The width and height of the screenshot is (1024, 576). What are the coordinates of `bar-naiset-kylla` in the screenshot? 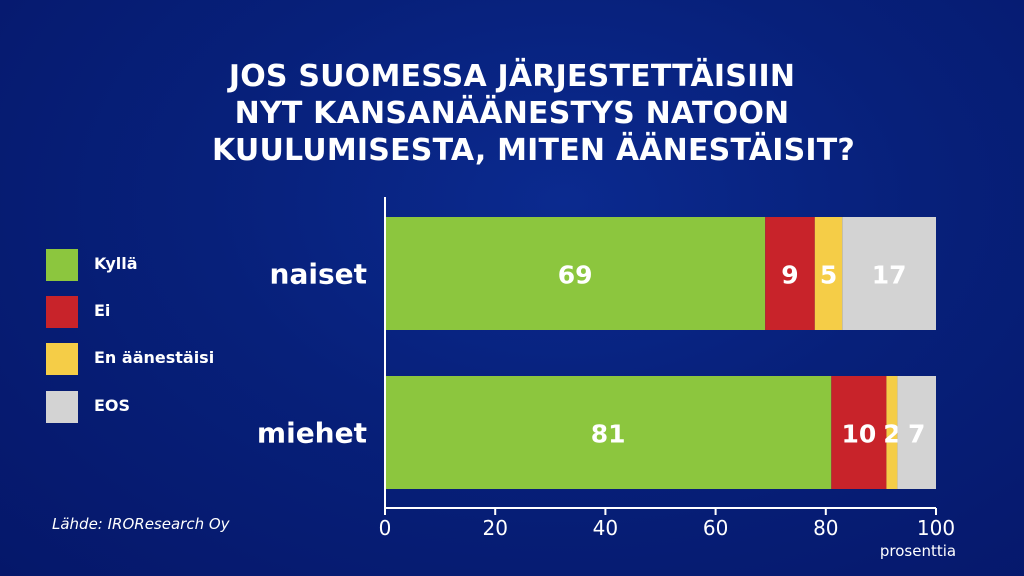 It's located at (575, 273).